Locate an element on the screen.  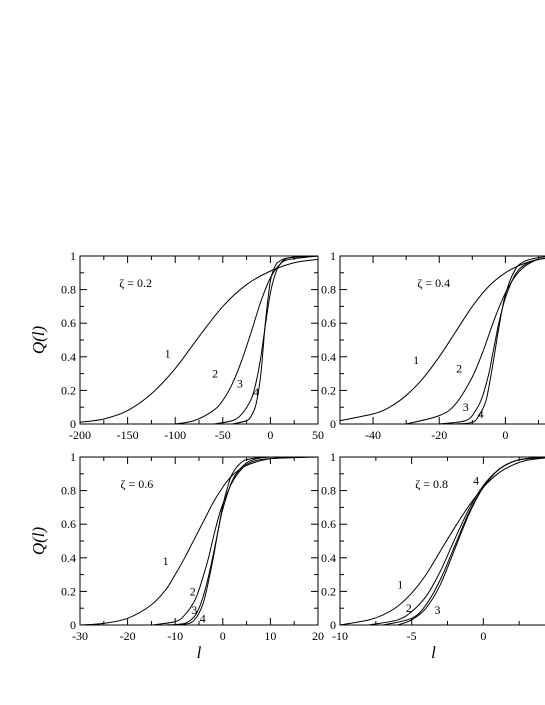
zeta-annotation: ζ = 0.6 is located at coordinates (136, 484).